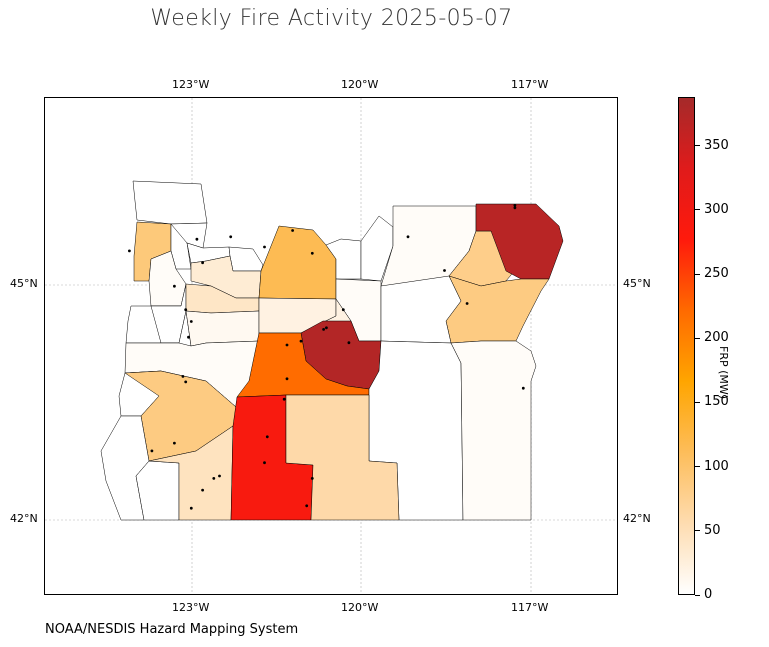 The width and height of the screenshot is (769, 647). What do you see at coordinates (331, 18) in the screenshot?
I see `page-title: Weekly Fire Activity 2025-05-07` at bounding box center [331, 18].